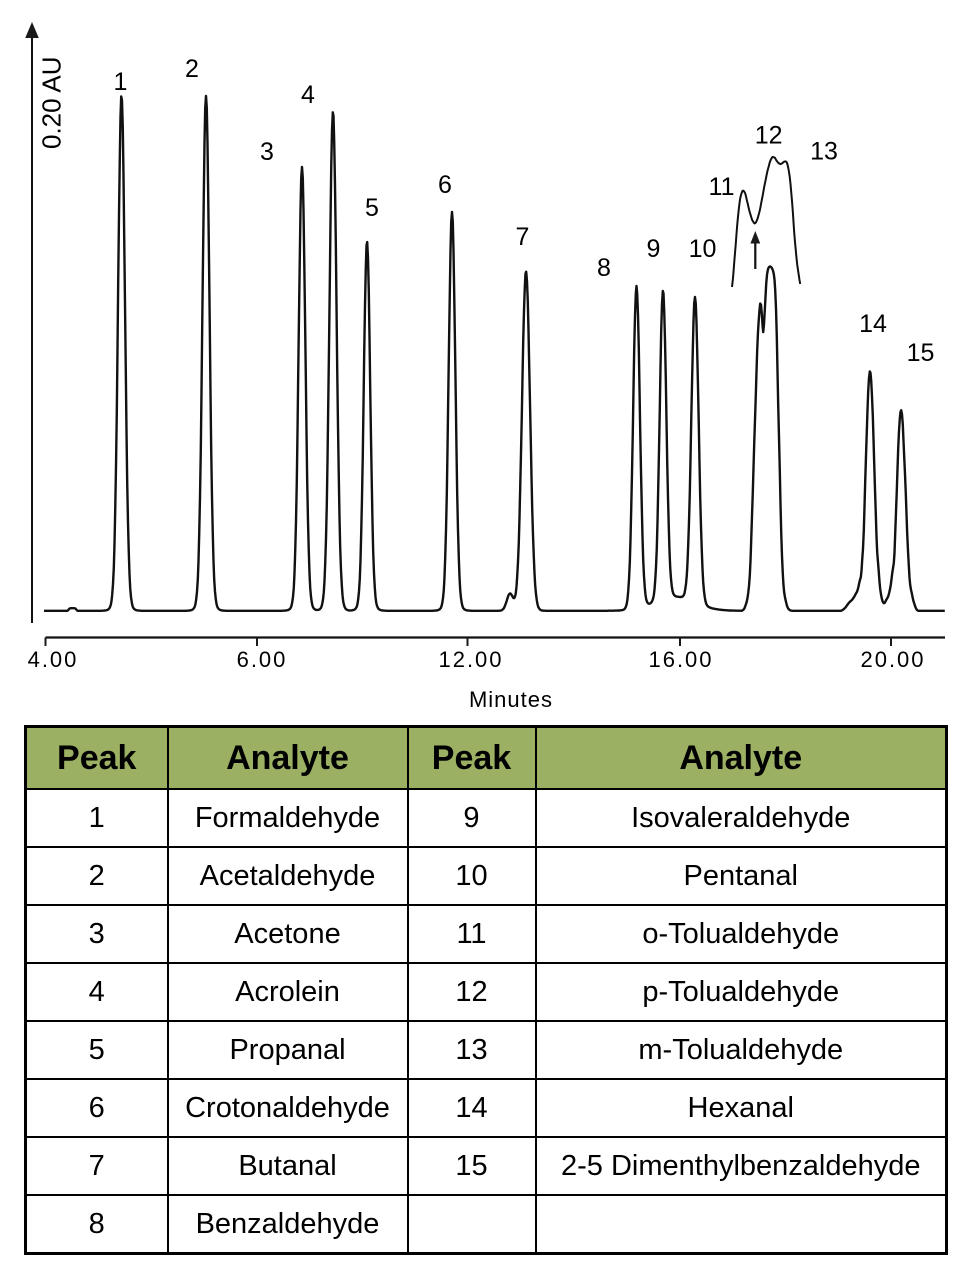 This screenshot has height=1280, width=970. I want to click on svg-text: 12.00, so click(470, 659).